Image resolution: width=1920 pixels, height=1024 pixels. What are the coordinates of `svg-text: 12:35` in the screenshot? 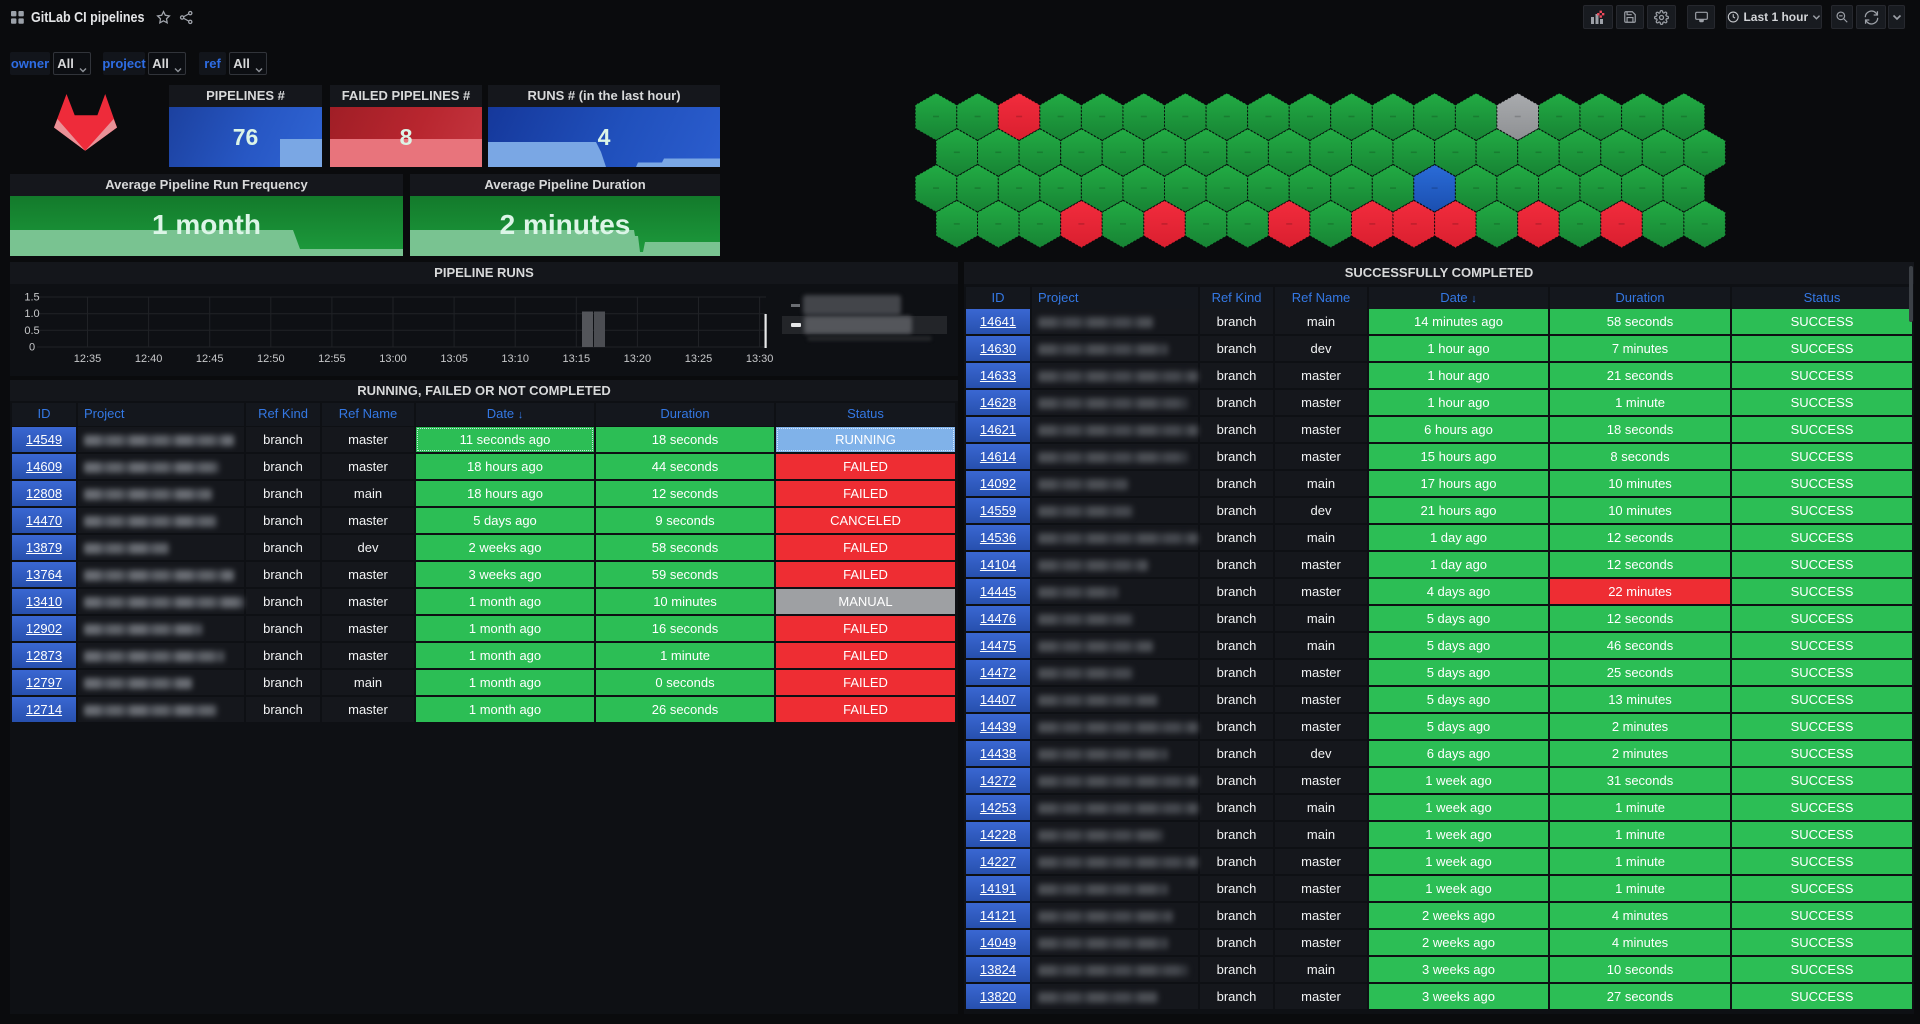 It's located at (88, 359).